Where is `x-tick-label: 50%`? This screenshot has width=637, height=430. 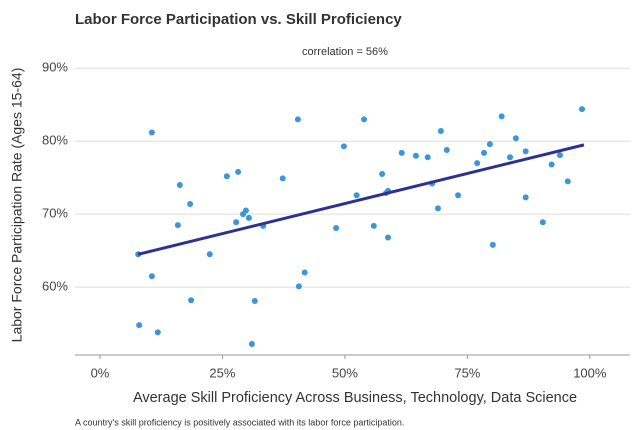
x-tick-label: 50% is located at coordinates (345, 372).